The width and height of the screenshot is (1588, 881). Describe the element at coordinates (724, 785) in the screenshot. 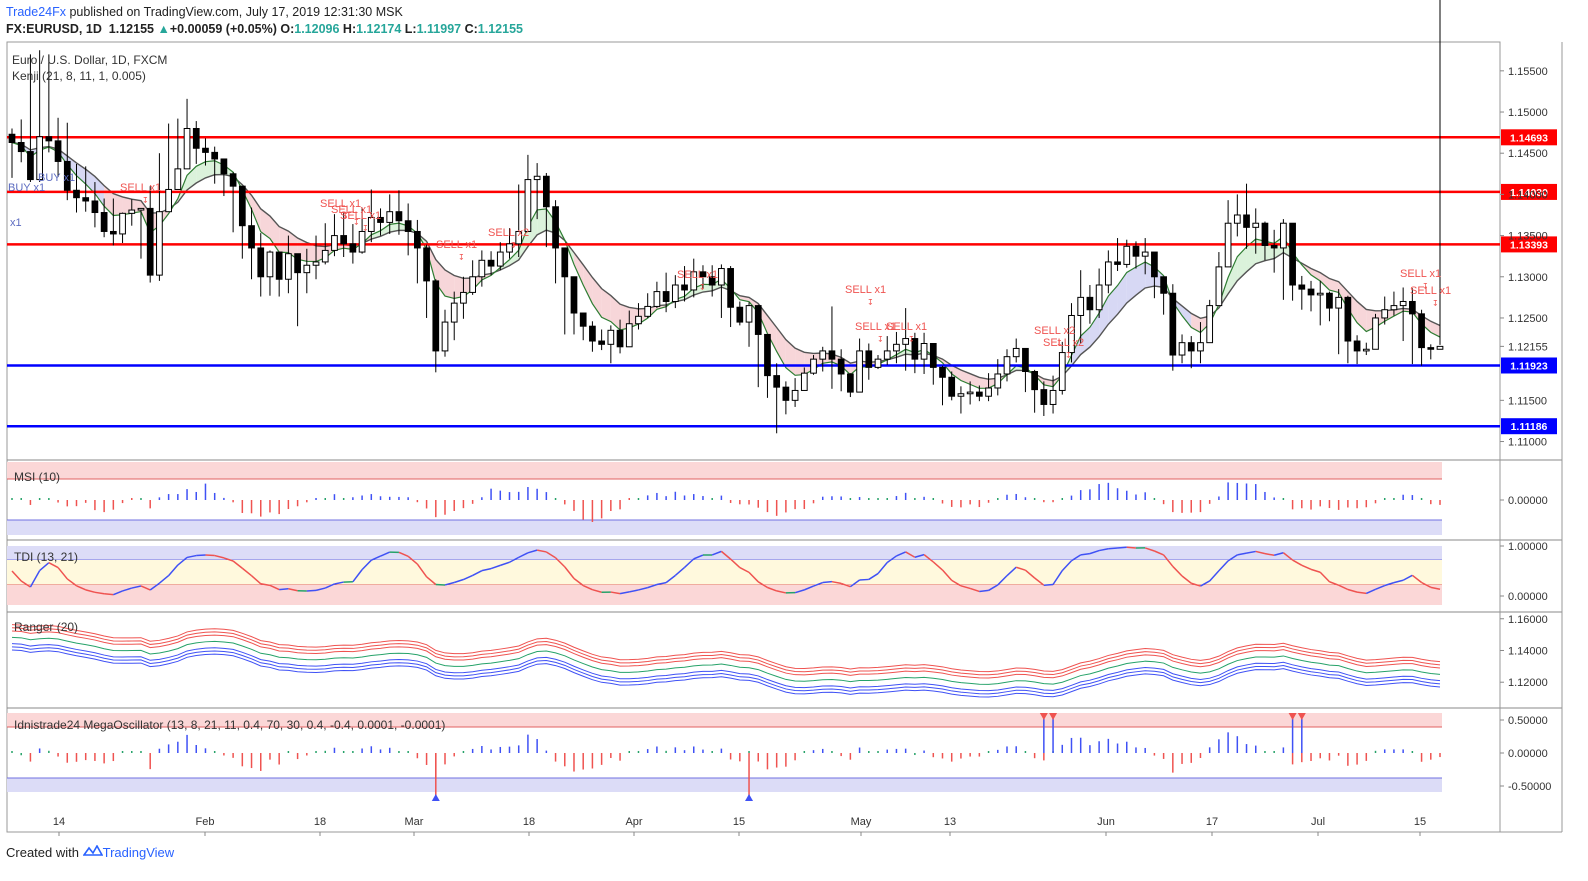

I see `mega-lower-band` at that location.